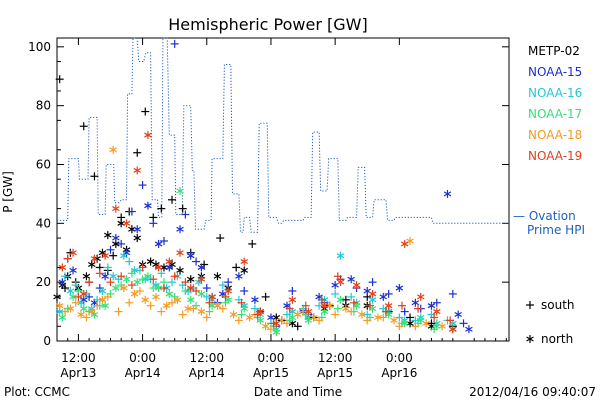  I want to click on legend-entry: NOAA-19, so click(555, 156).